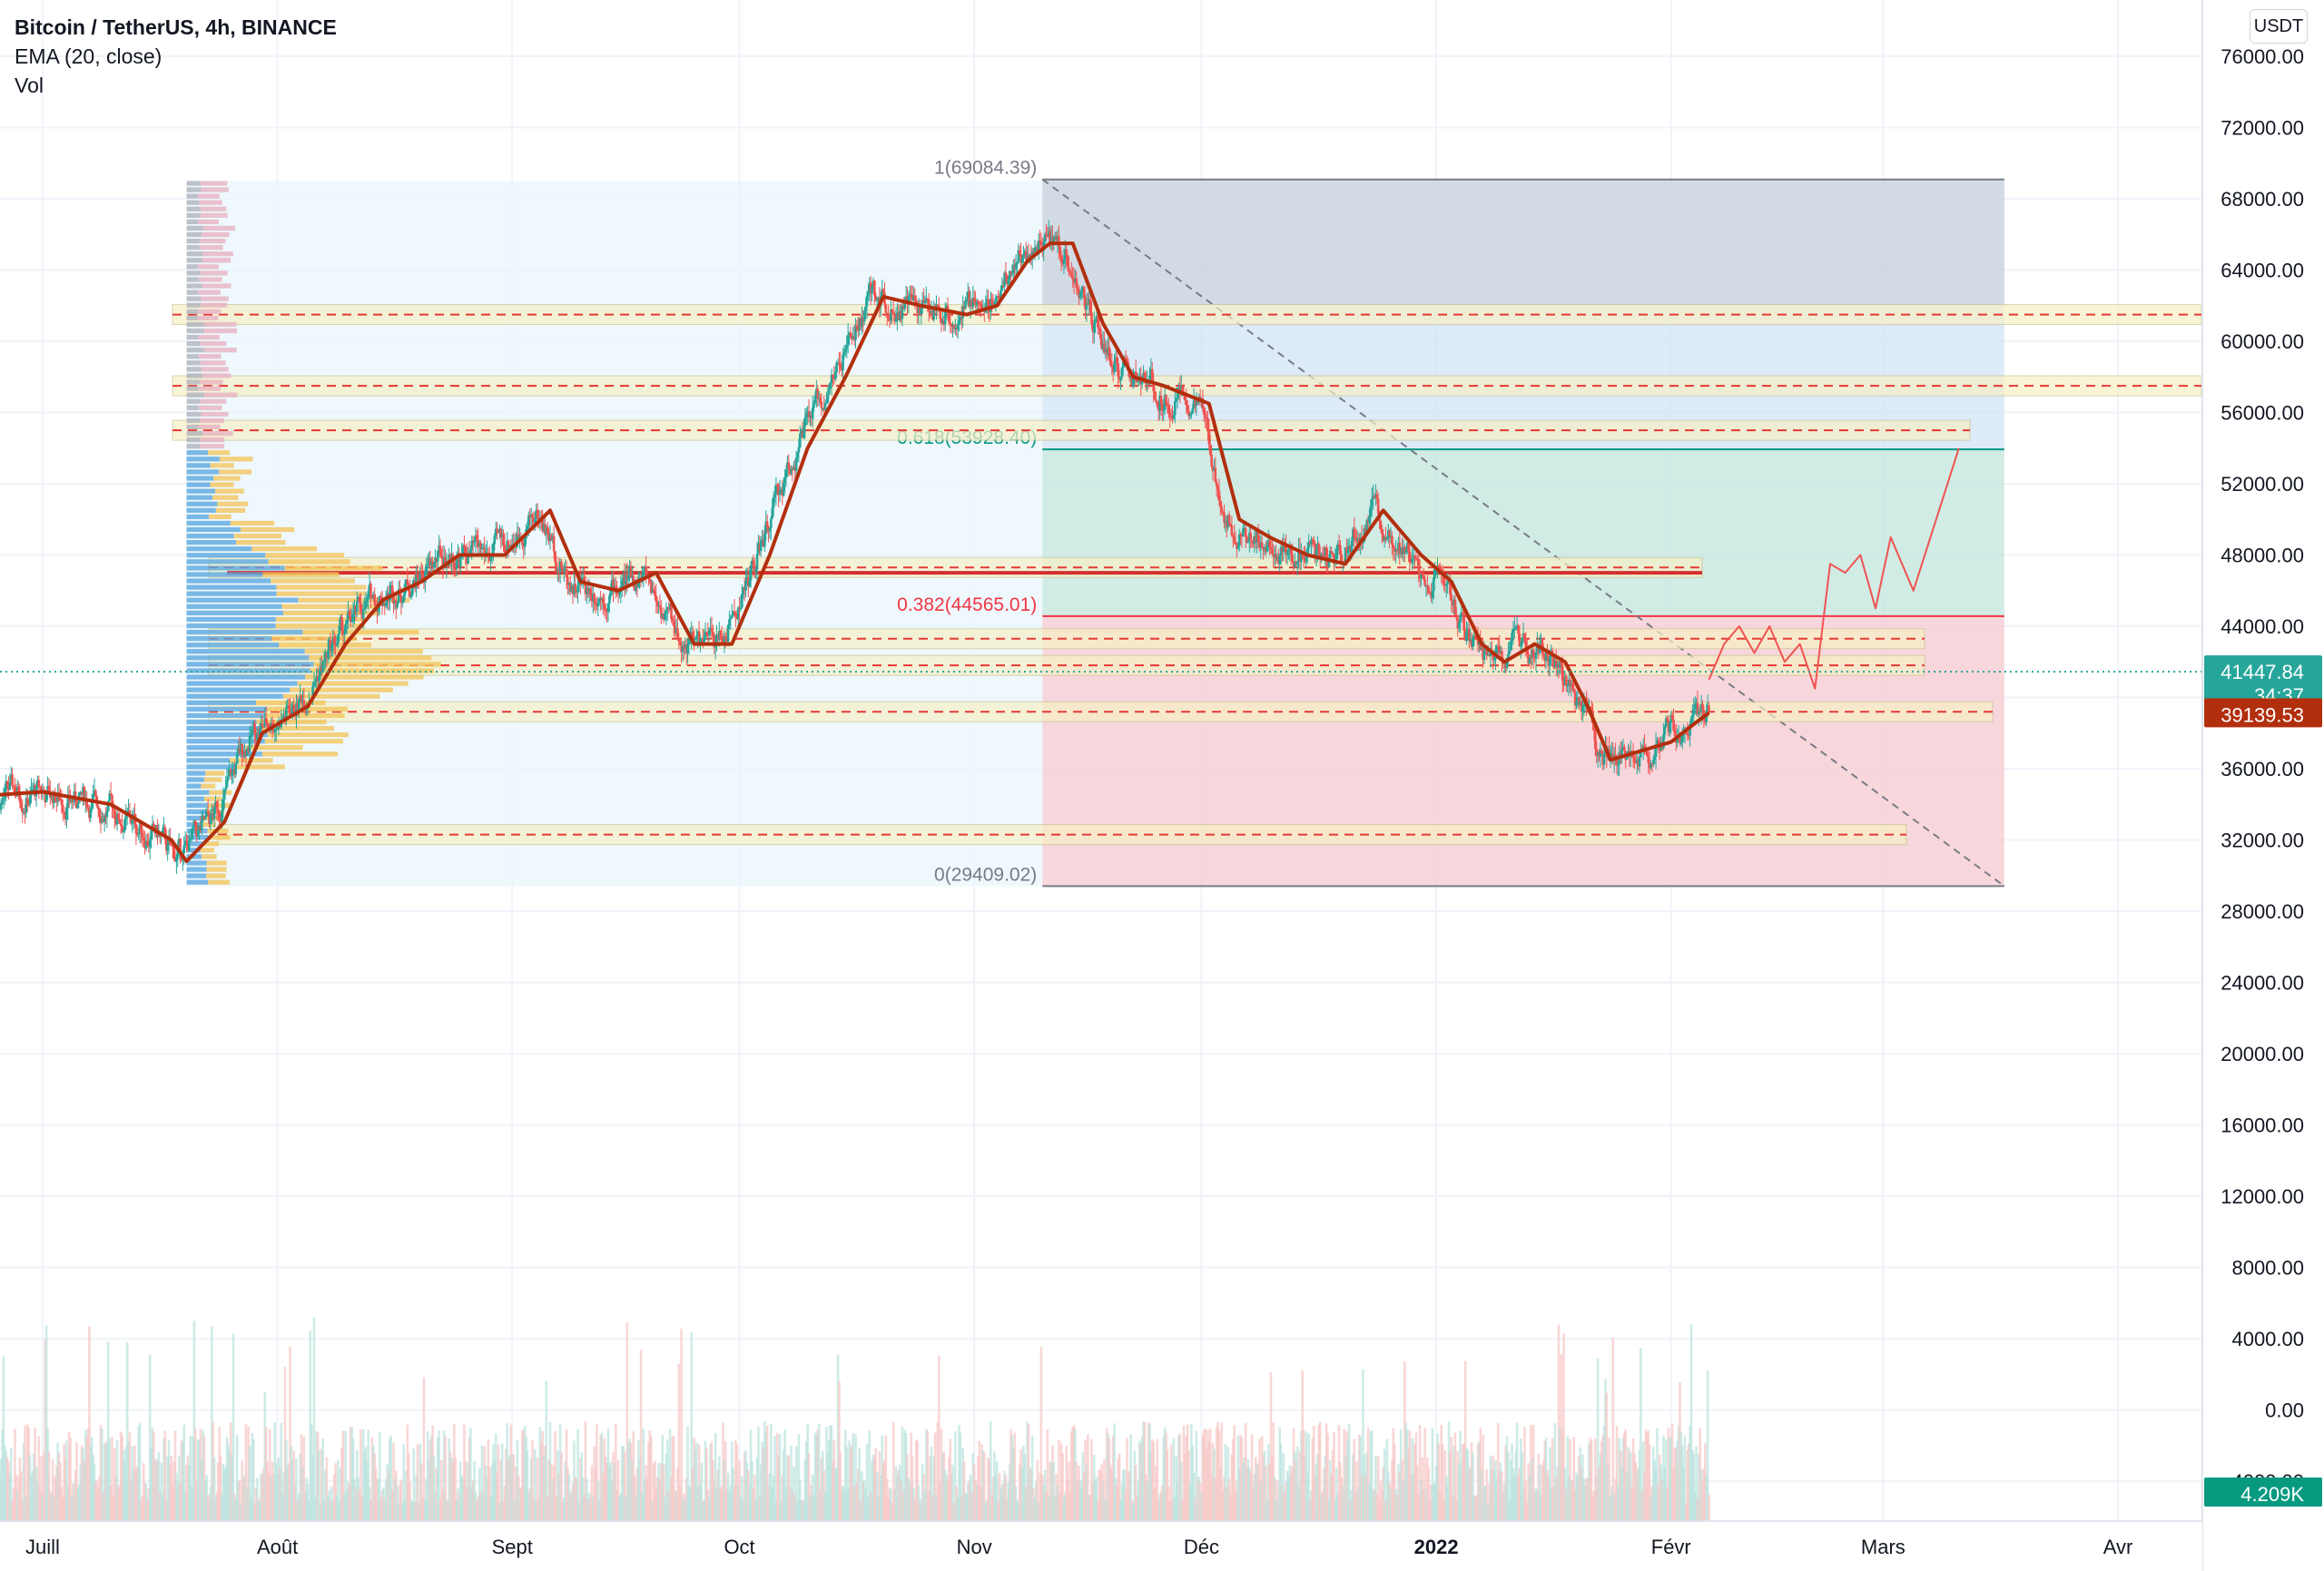 Image resolution: width=2324 pixels, height=1571 pixels. I want to click on price-tick-label: 32000.00, so click(2262, 841).